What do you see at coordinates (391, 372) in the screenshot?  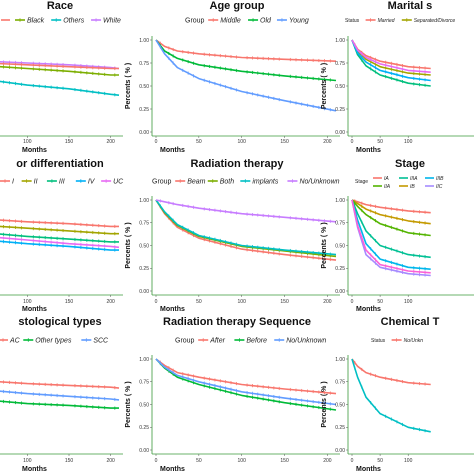 I see `km-curve-no-unkn` at bounding box center [391, 372].